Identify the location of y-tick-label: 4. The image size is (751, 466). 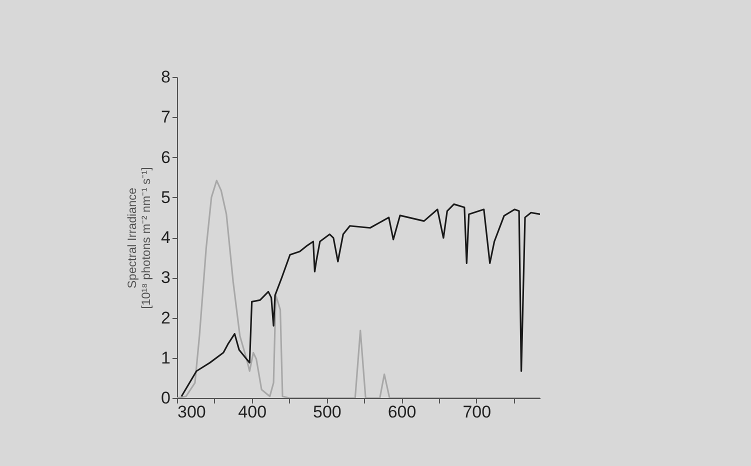
(165, 237).